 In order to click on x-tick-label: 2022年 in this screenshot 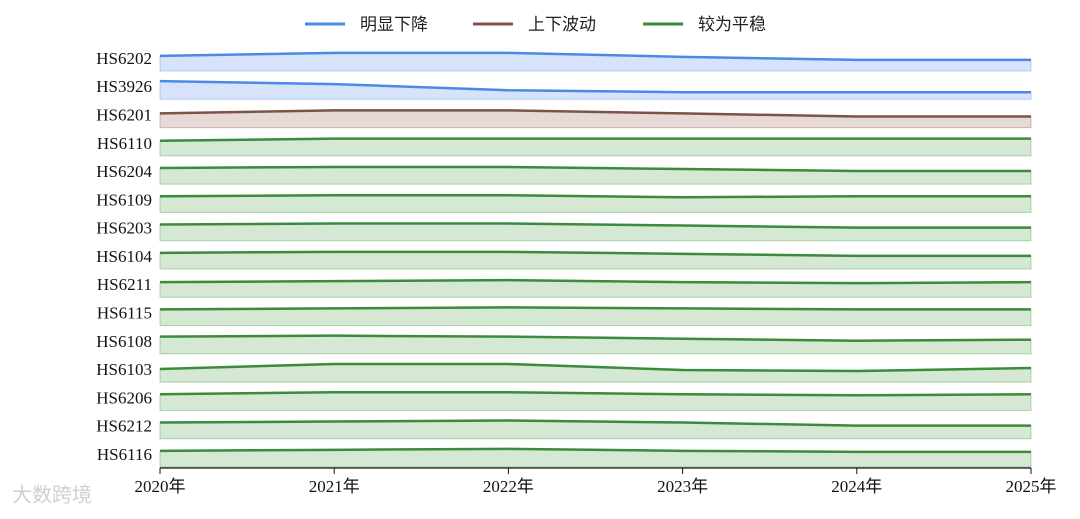, I will do `click(508, 486)`.